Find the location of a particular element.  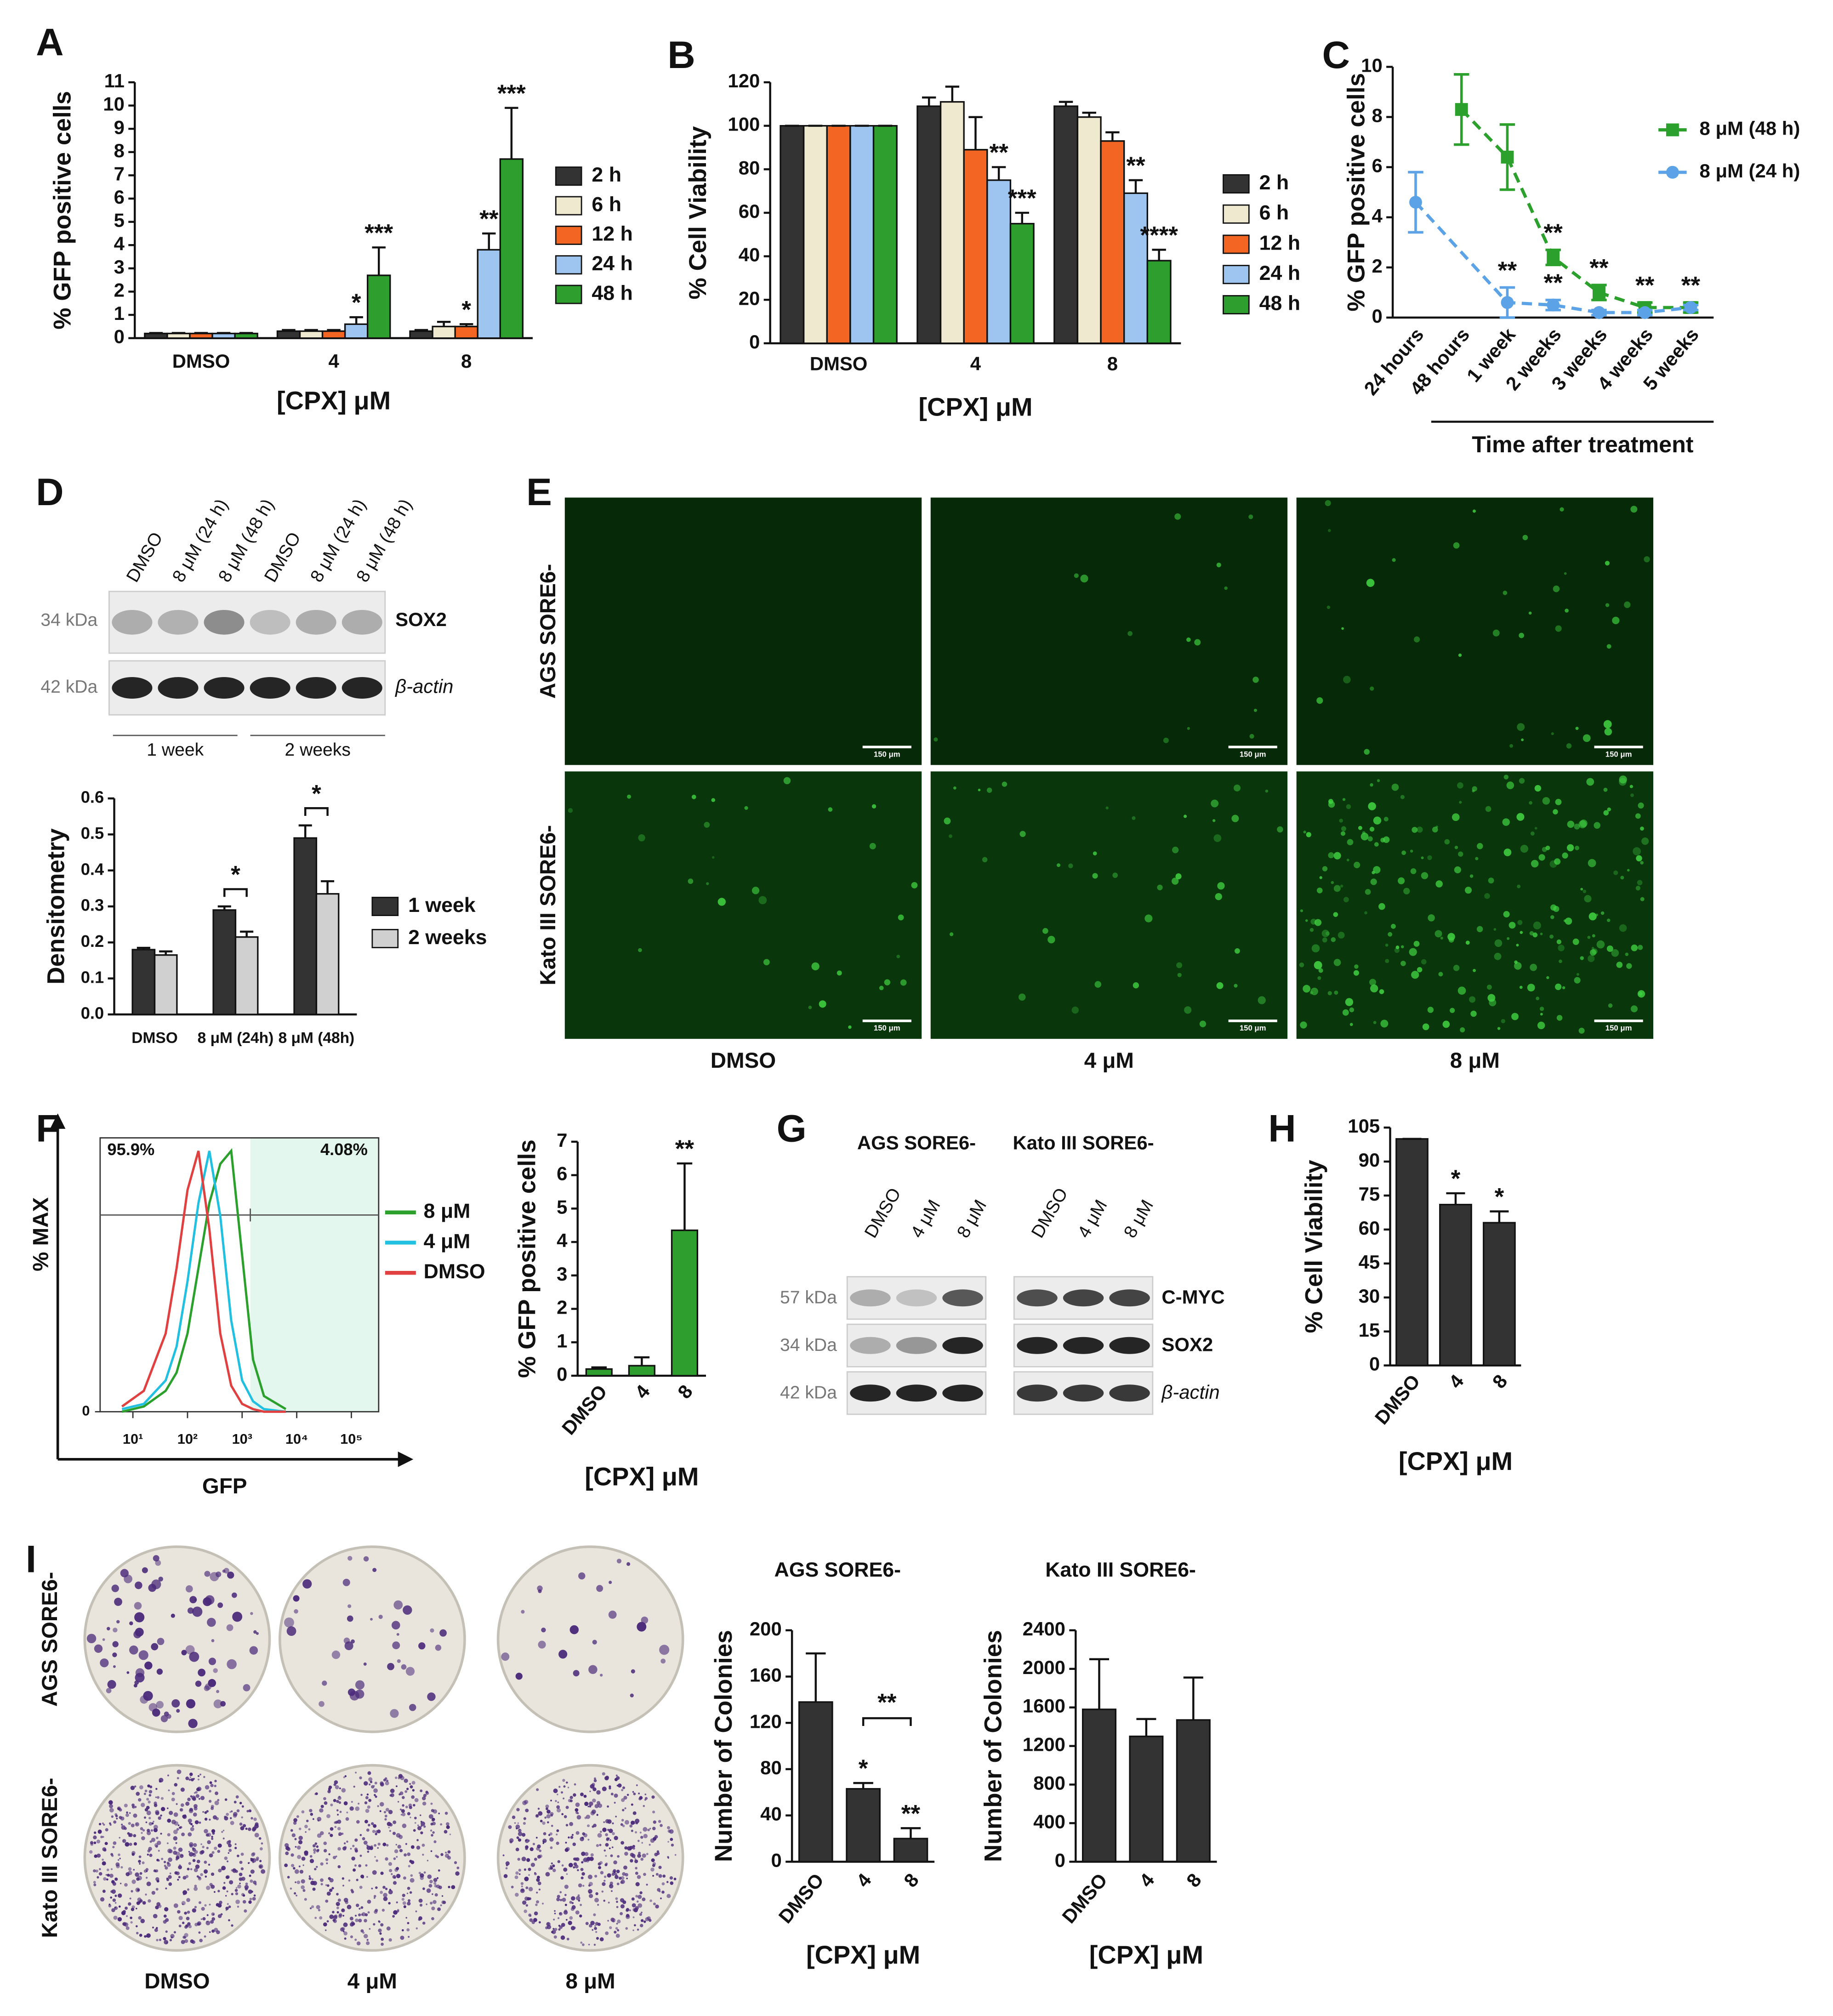

blot-band is located at coordinates (1037, 1393).